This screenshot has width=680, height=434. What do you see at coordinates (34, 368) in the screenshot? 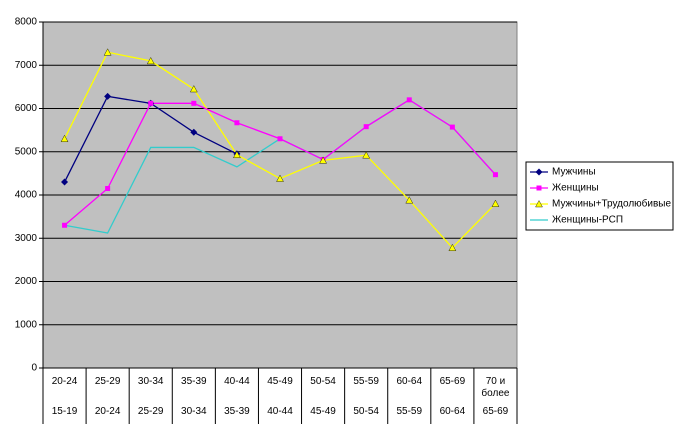
I see `y-tick-label: 0` at bounding box center [34, 368].